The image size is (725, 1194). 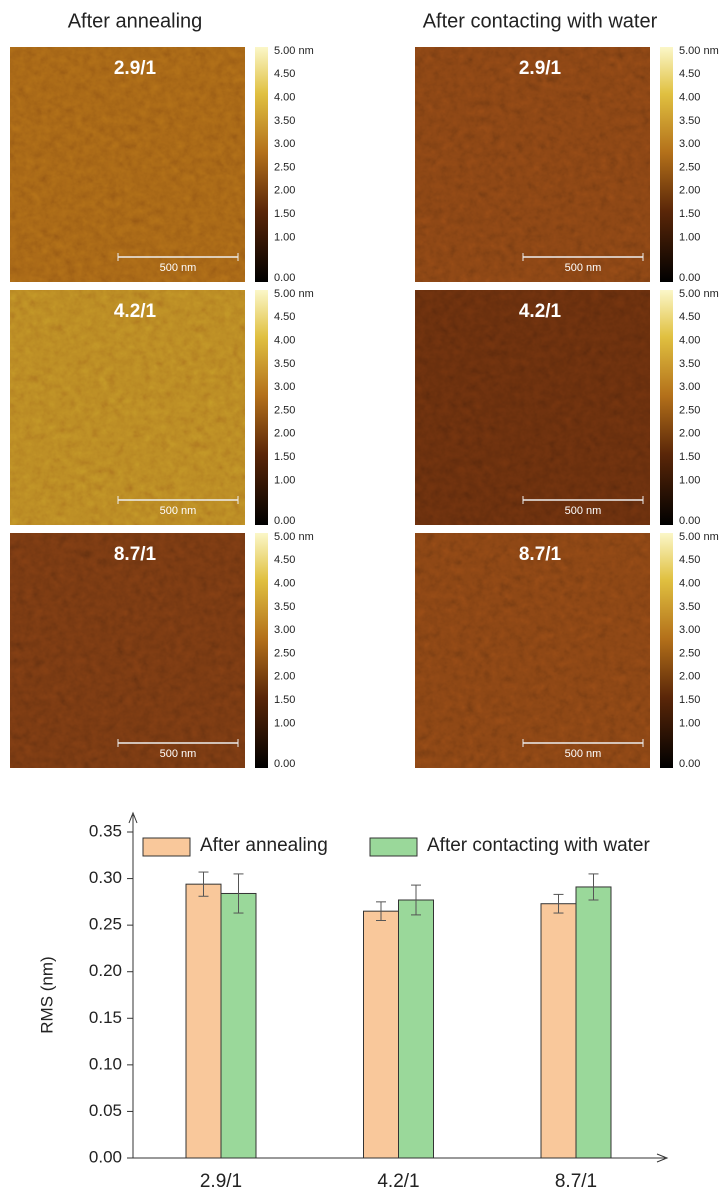 What do you see at coordinates (538, 845) in the screenshot?
I see `legend-label: After contacting with water` at bounding box center [538, 845].